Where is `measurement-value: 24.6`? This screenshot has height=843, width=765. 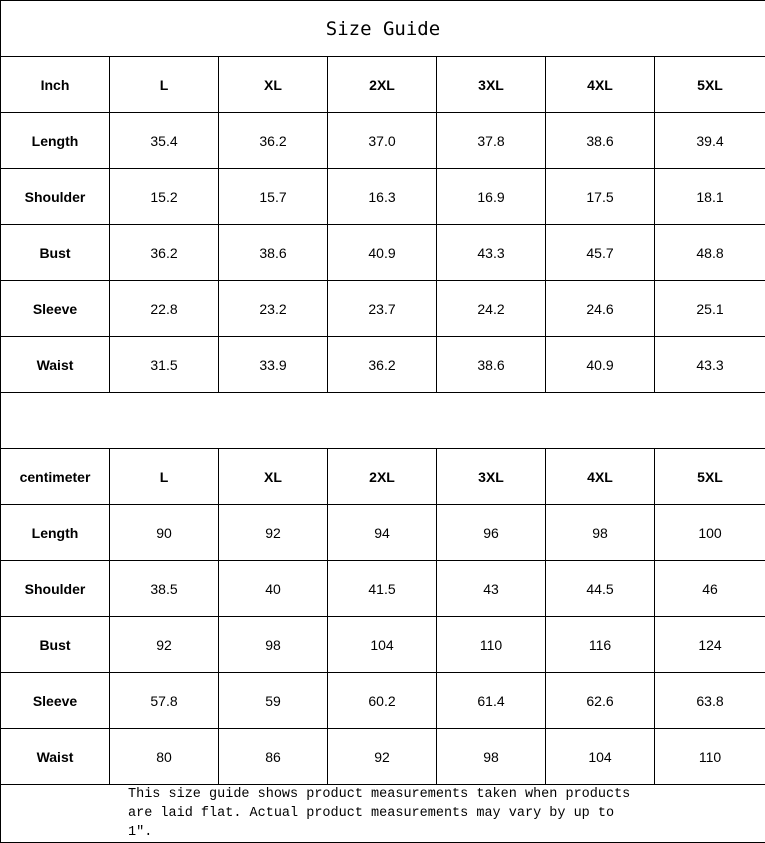
measurement-value: 24.6 is located at coordinates (600, 309).